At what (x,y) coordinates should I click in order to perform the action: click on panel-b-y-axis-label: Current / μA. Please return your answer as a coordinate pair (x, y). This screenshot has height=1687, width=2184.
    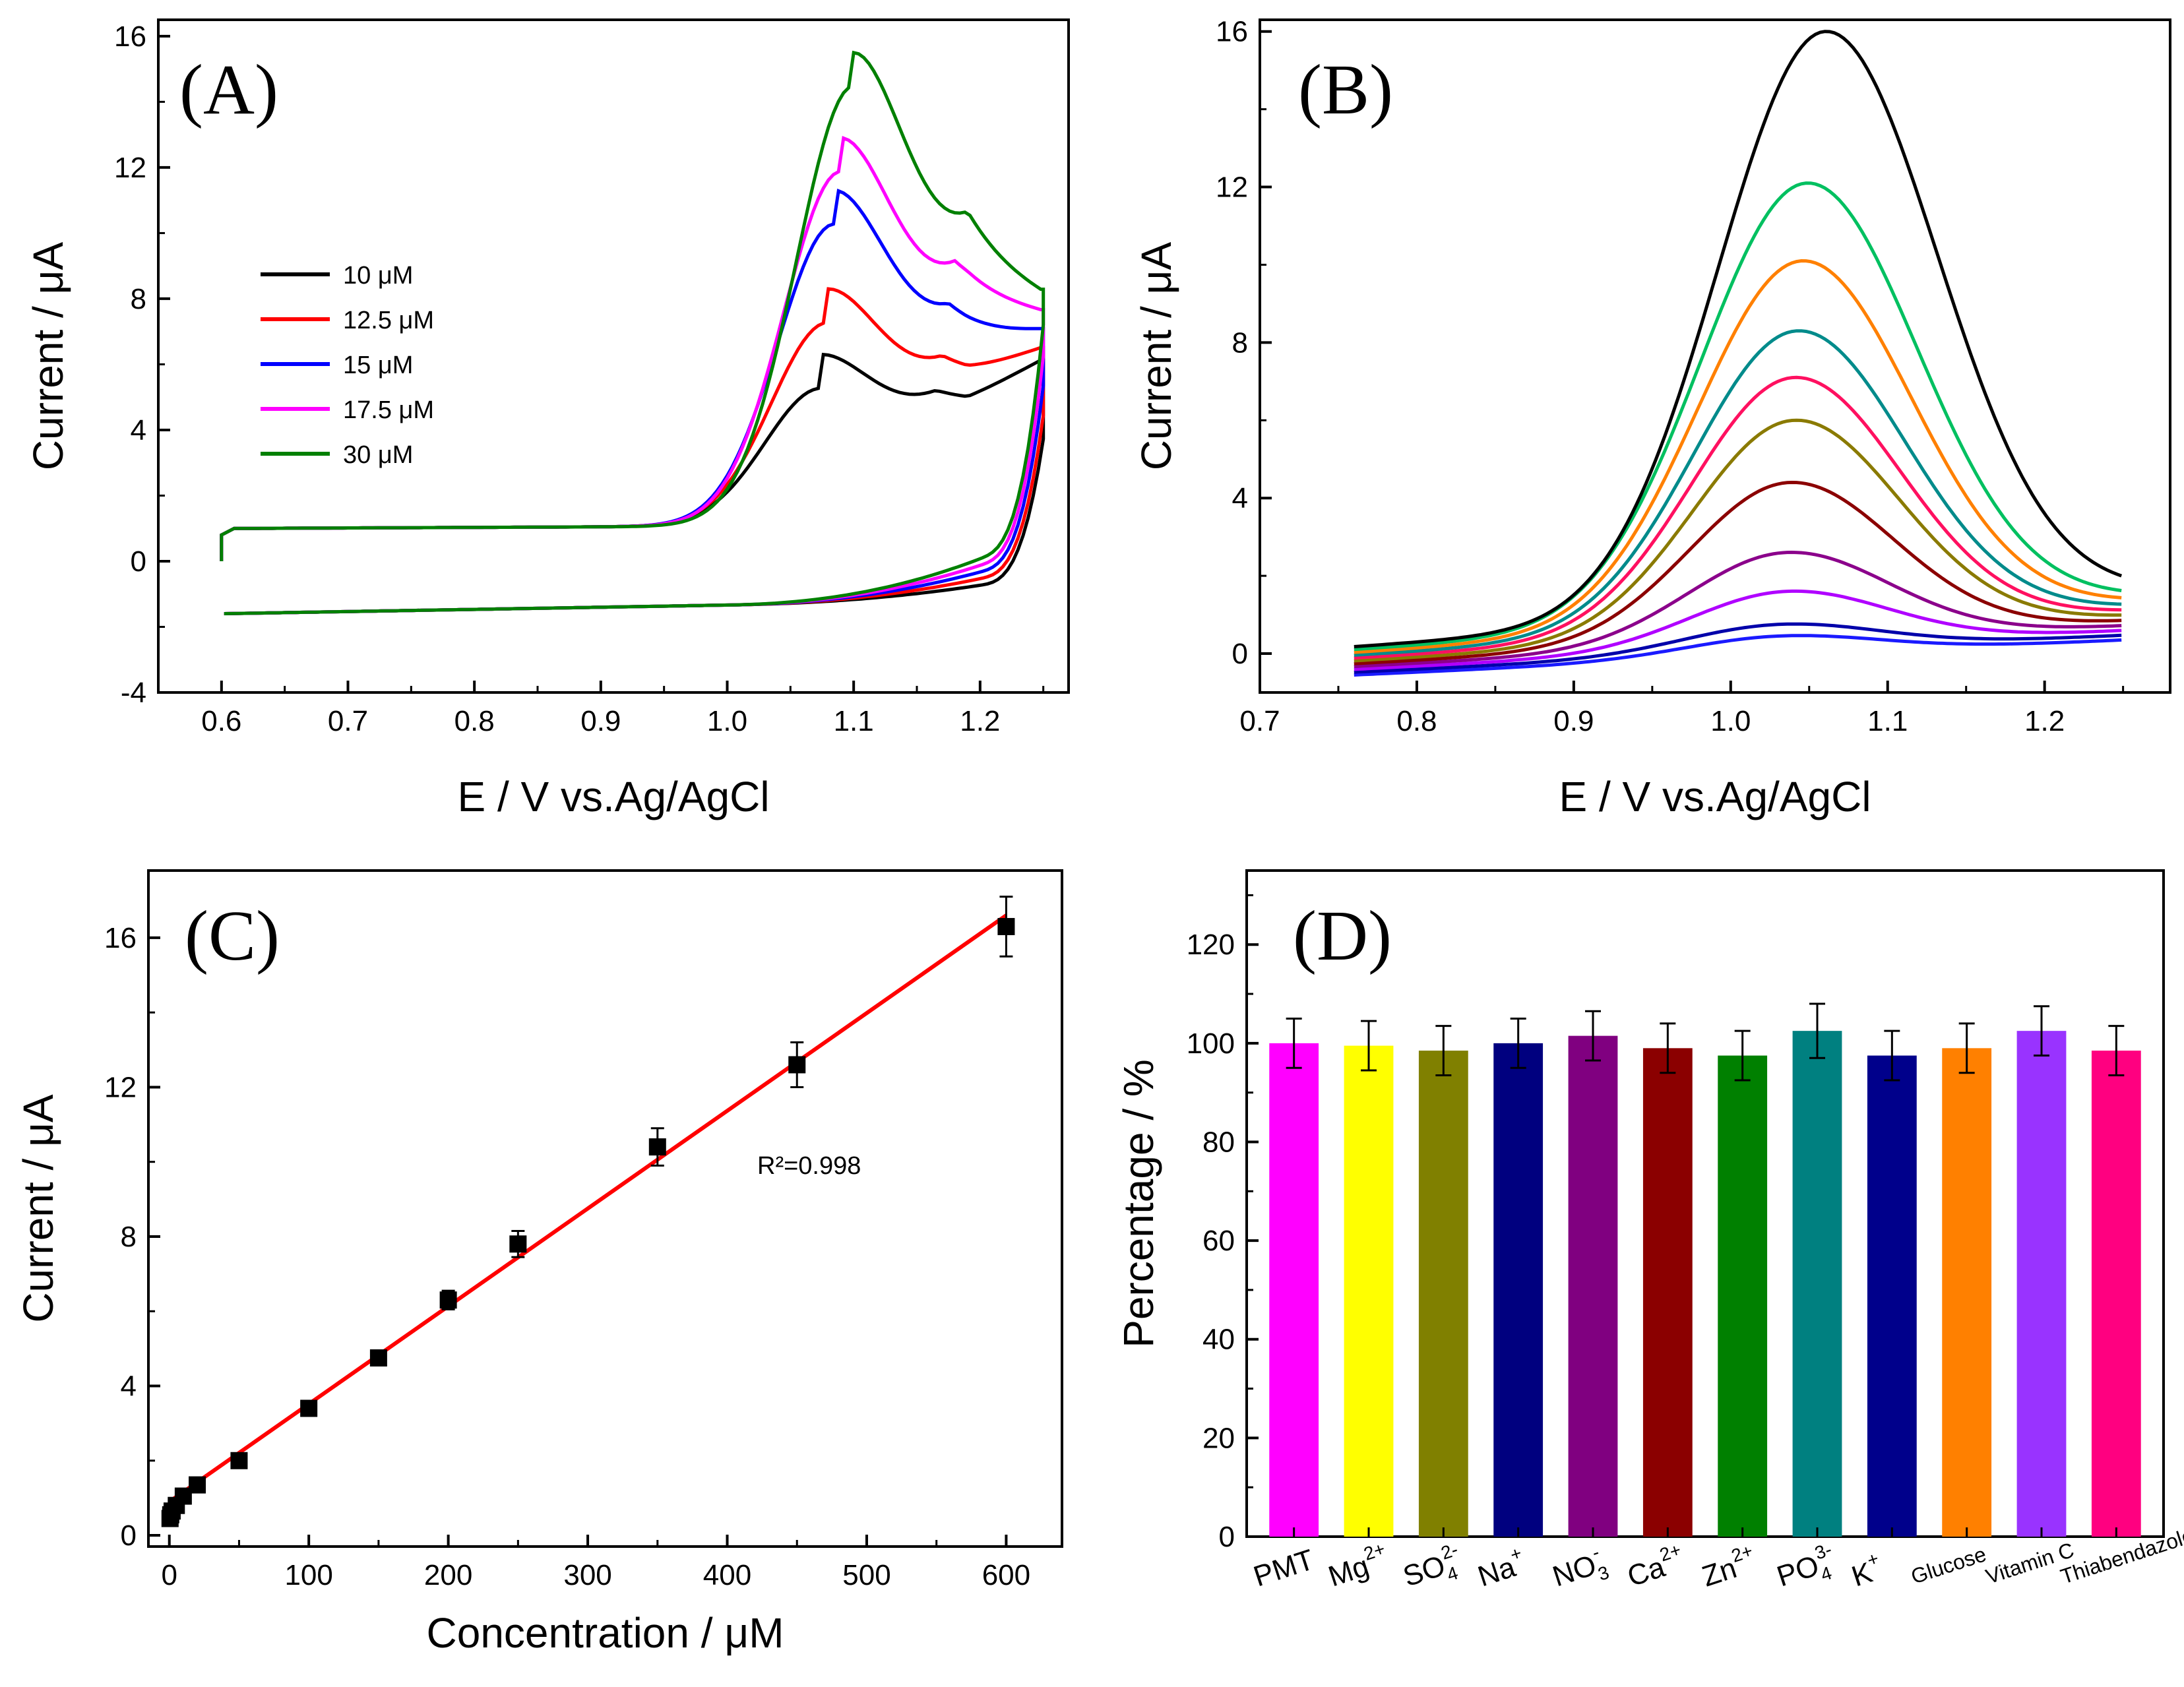
    Looking at the image, I should click on (1156, 356).